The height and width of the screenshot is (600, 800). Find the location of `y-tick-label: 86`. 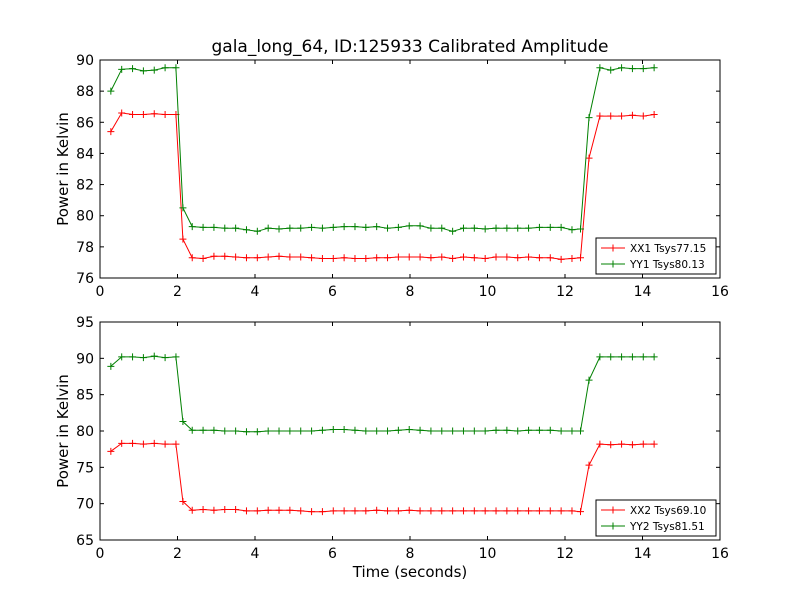

y-tick-label: 86 is located at coordinates (85, 123).